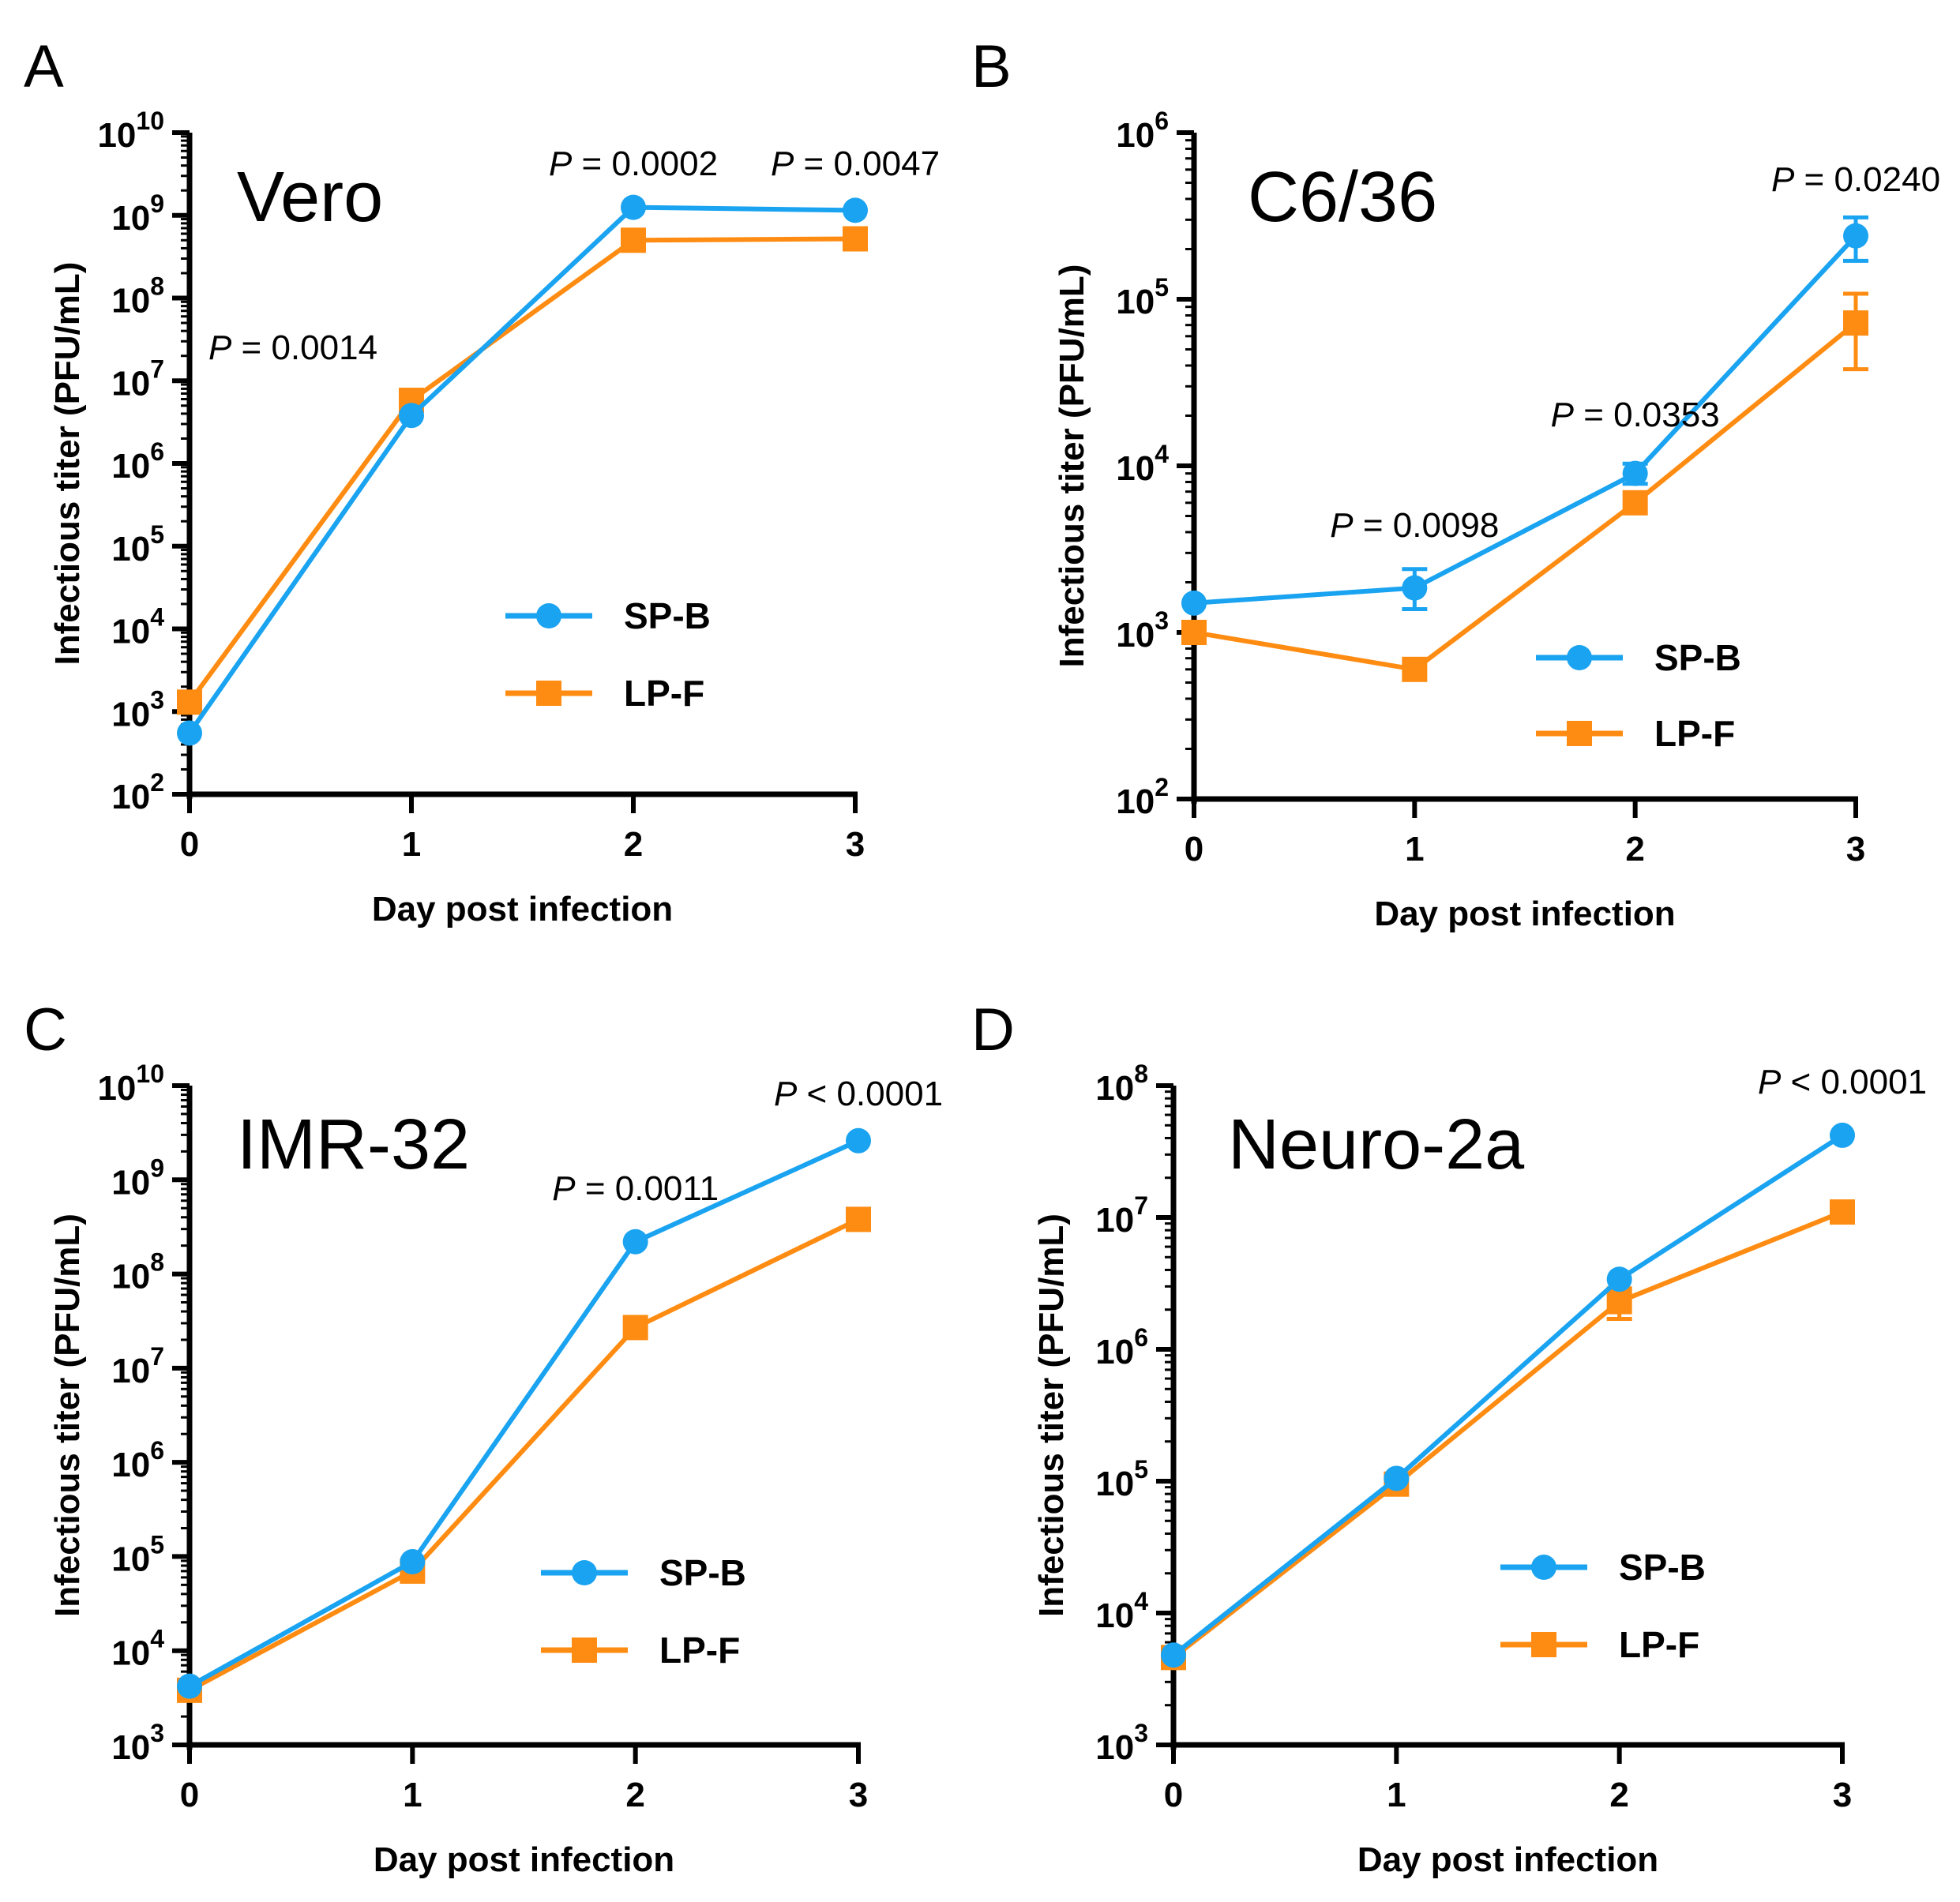  What do you see at coordinates (1855, 179) in the screenshot?
I see `p-value-annotation: P = 0.0240` at bounding box center [1855, 179].